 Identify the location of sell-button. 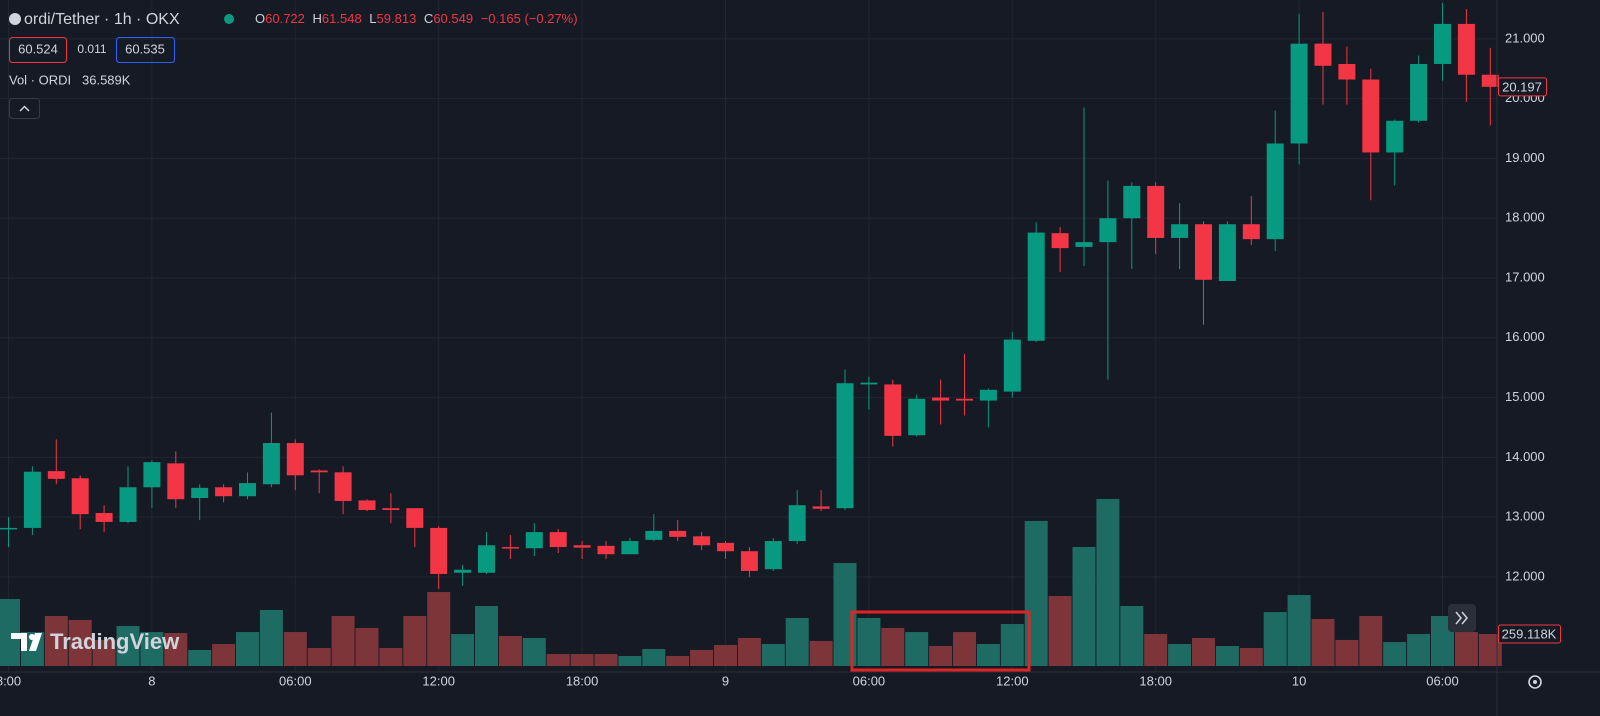
(38, 50).